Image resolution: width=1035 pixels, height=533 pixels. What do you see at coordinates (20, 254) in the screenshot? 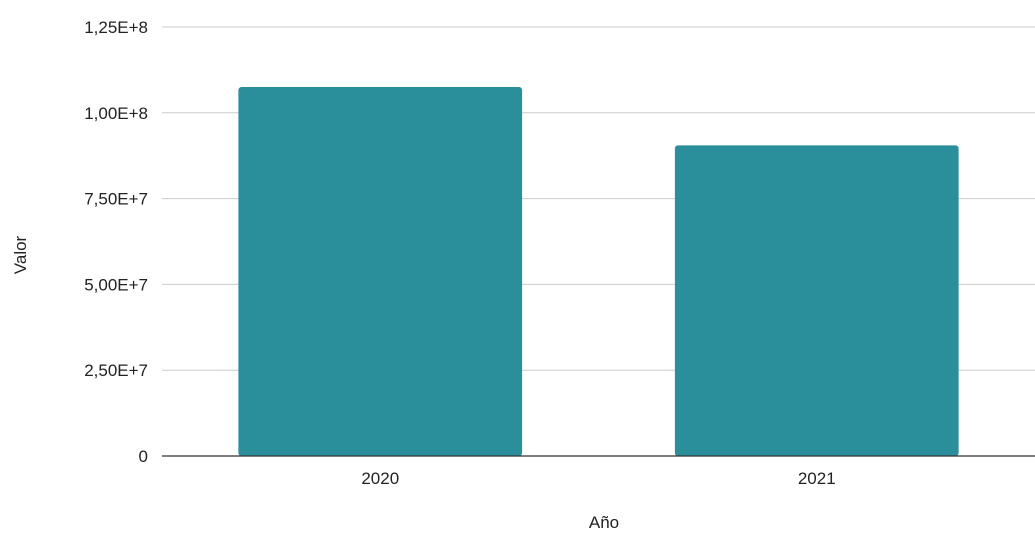
I see `y-axis-title: Valor` at bounding box center [20, 254].